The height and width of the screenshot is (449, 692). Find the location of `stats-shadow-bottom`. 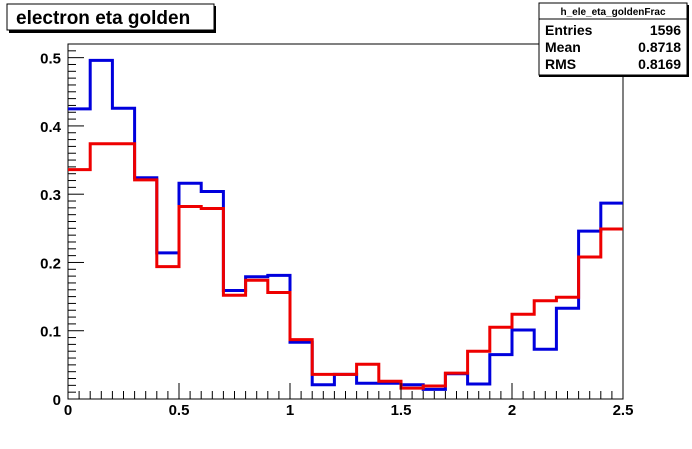

stats-shadow-bottom is located at coordinates (614, 76).